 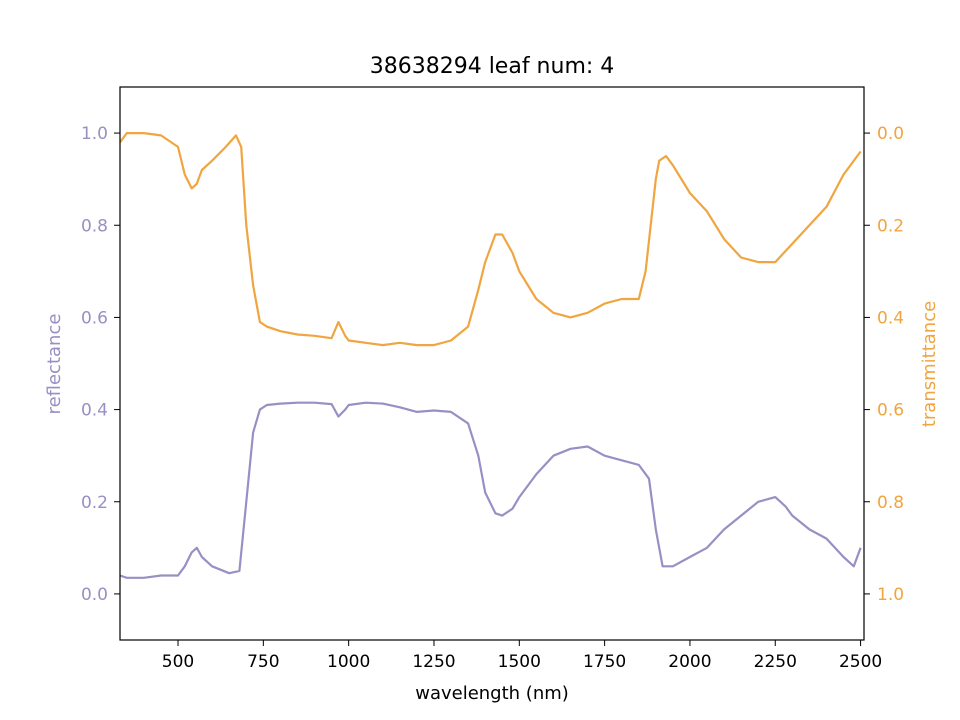 What do you see at coordinates (94, 226) in the screenshot?
I see `left-tick-label: 0.8` at bounding box center [94, 226].